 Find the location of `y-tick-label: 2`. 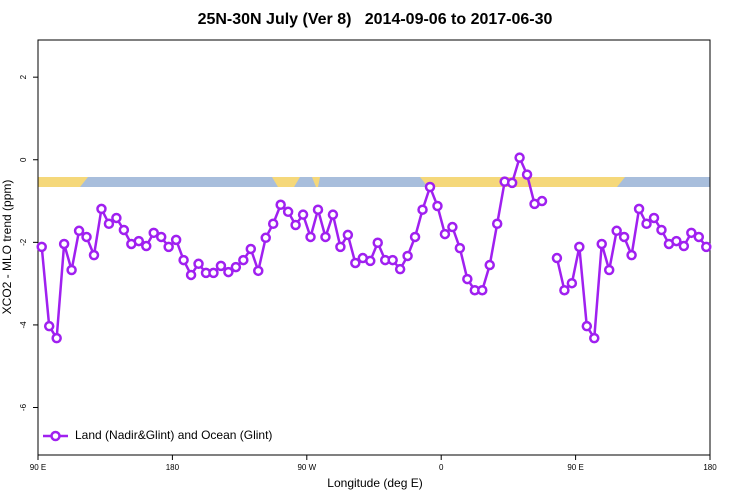

y-tick-label: 2 is located at coordinates (23, 76).